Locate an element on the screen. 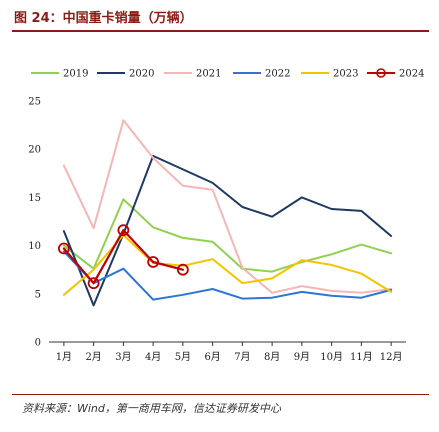 Image resolution: width=439 pixels, height=432 pixels. y-tick-label: 20 is located at coordinates (34, 150).